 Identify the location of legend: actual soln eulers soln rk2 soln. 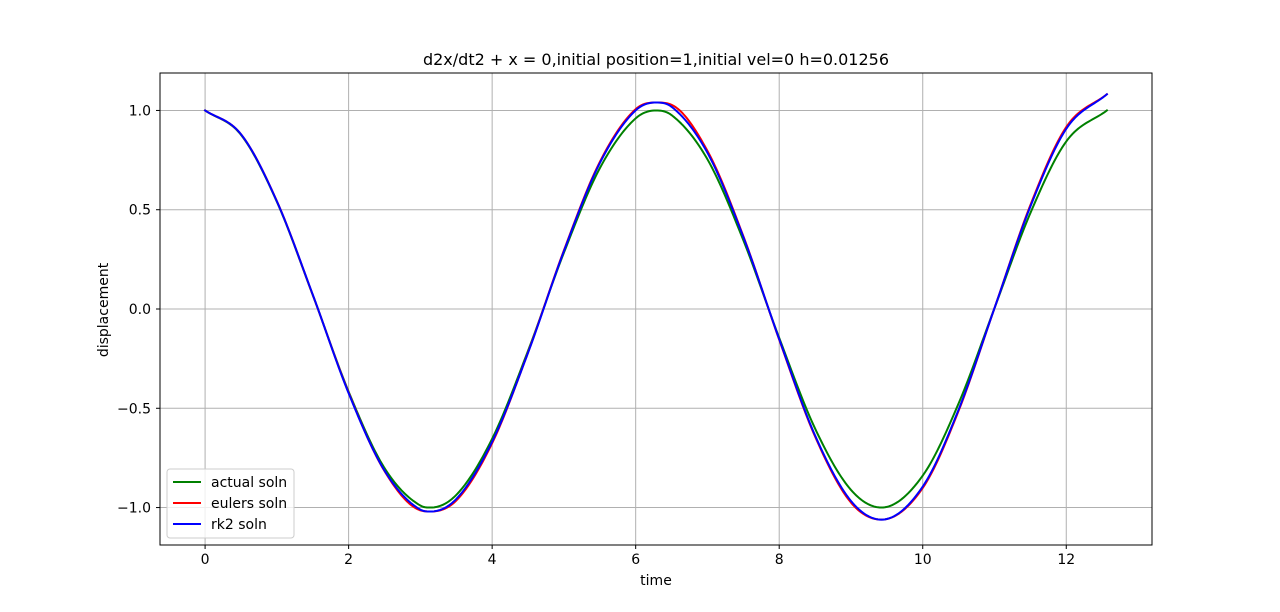
(230, 503).